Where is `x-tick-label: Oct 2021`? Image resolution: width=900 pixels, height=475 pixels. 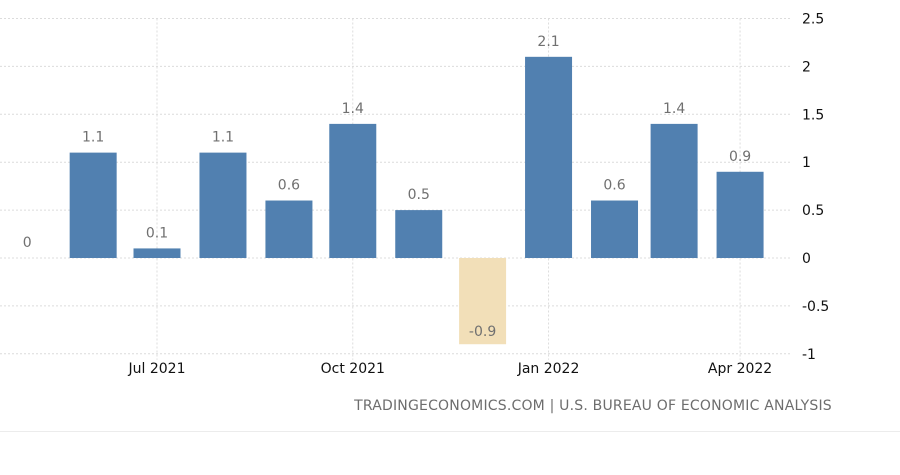 x-tick-label: Oct 2021 is located at coordinates (353, 369).